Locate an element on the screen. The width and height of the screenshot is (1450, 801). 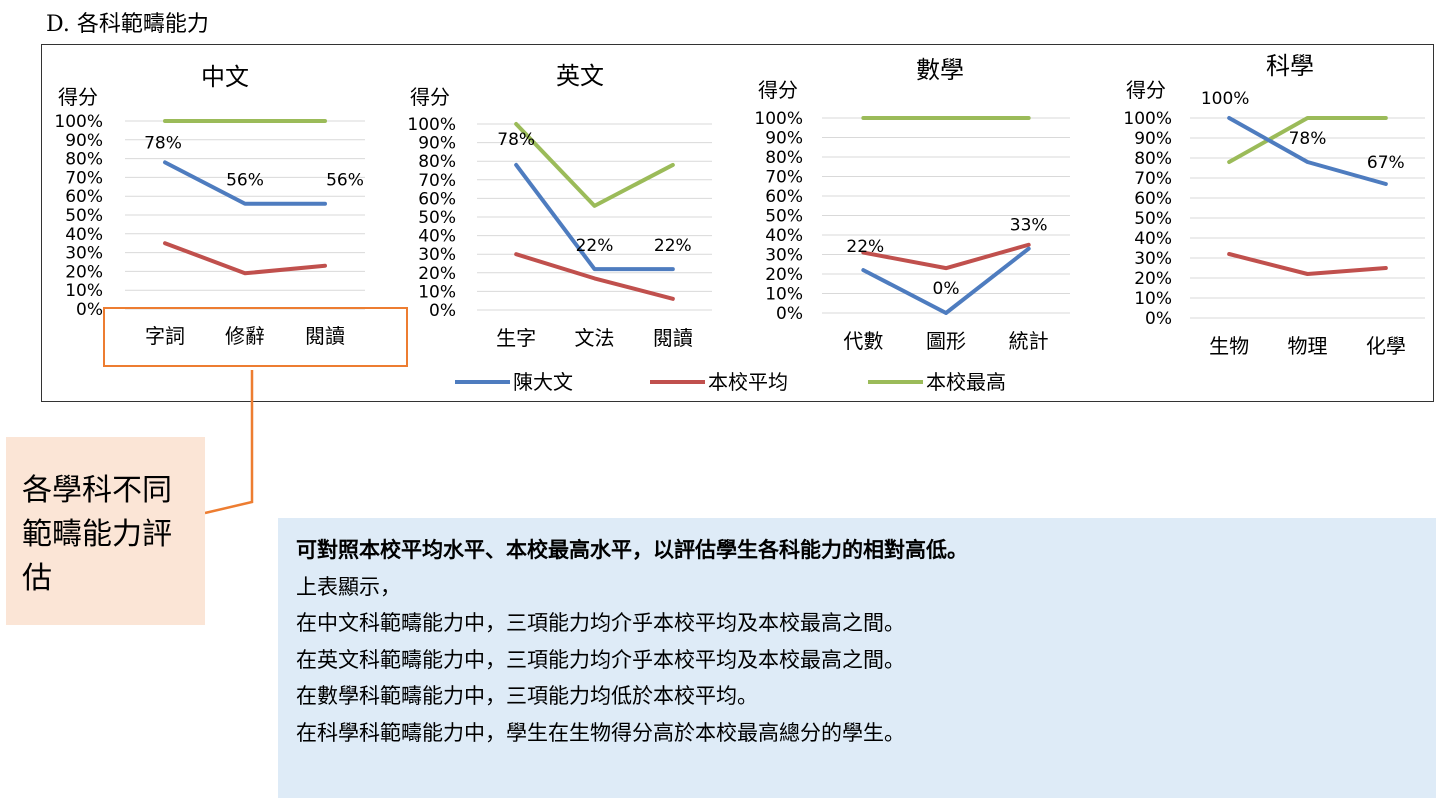
x-category-label: 化學 is located at coordinates (1386, 346).